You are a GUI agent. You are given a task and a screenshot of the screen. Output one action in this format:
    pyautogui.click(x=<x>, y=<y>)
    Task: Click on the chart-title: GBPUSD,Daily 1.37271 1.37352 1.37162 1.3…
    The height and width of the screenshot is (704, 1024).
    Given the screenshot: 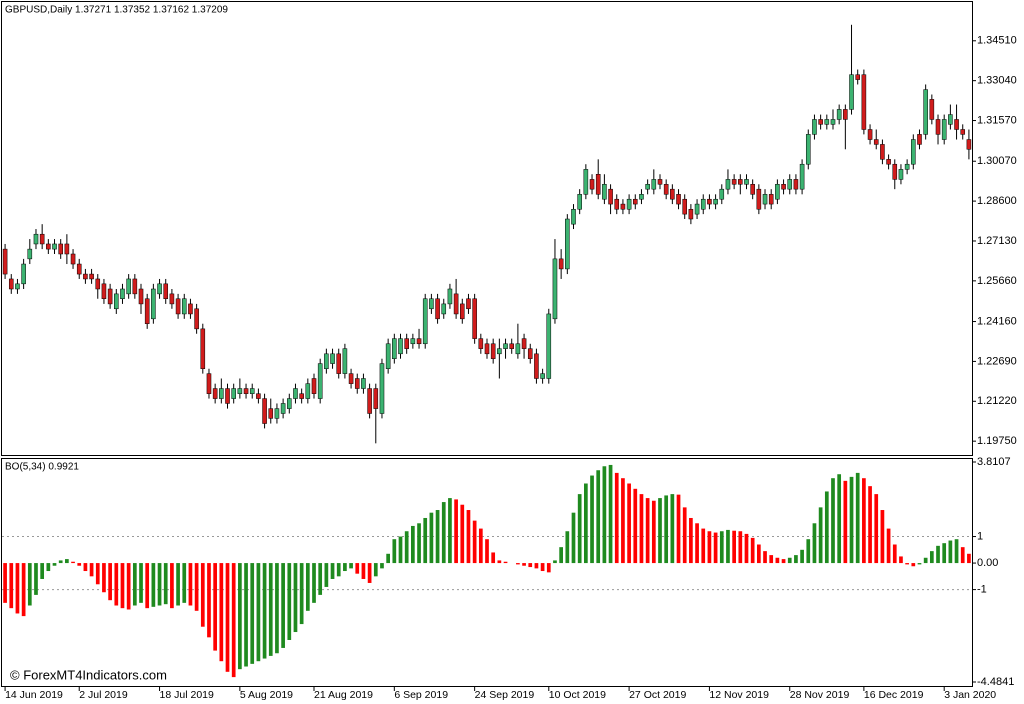 What is the action you would take?
    pyautogui.click(x=116, y=10)
    